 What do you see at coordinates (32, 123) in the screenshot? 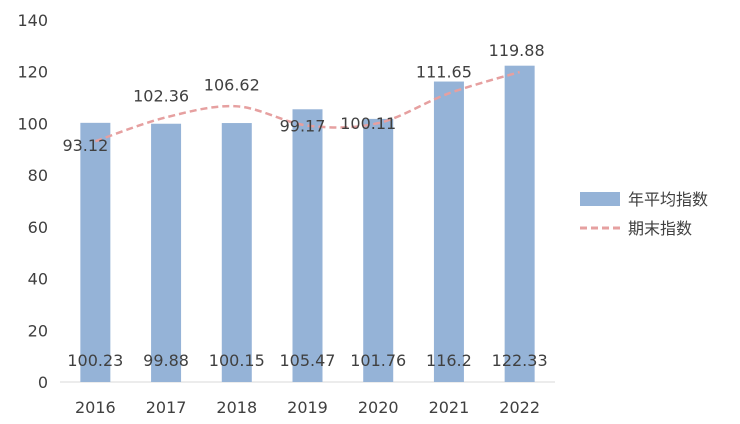
I see `y-tick-label: 100` at bounding box center [32, 123].